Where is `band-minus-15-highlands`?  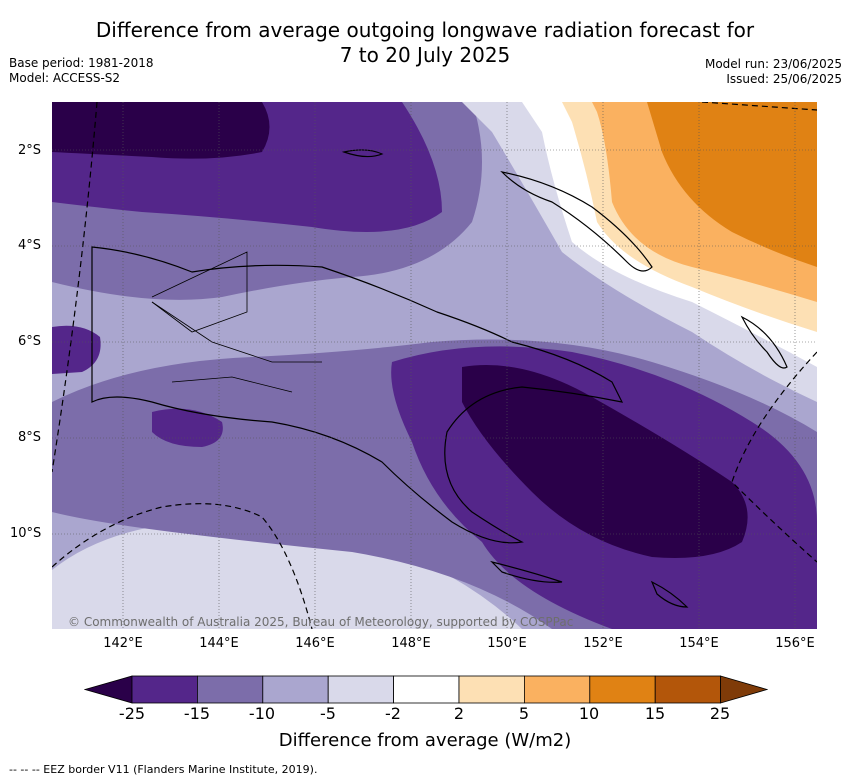
band-minus-15-highlands is located at coordinates (187, 427).